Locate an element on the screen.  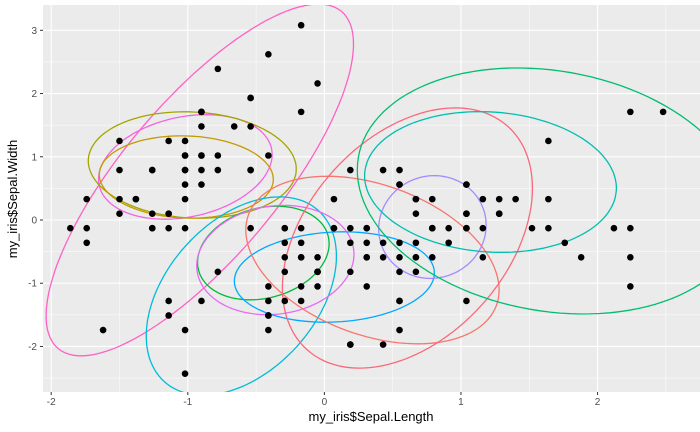
y-tick-label: 3 is located at coordinates (34, 31).